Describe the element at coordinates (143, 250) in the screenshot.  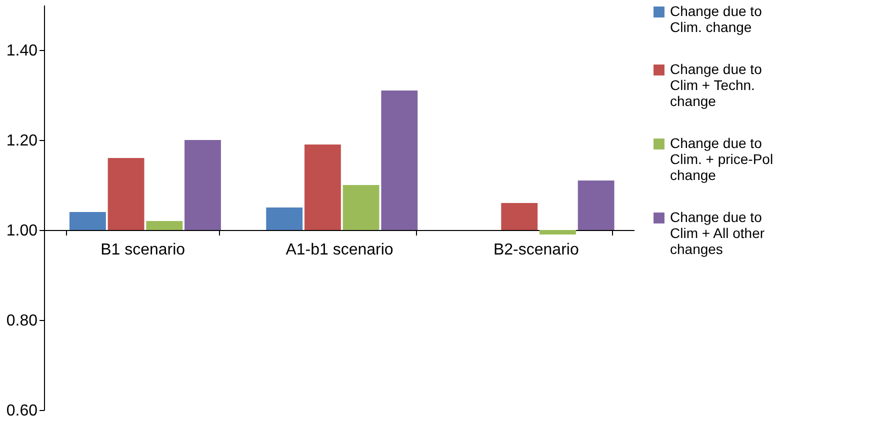
I see `x-tick-label: B1 scenario` at that location.